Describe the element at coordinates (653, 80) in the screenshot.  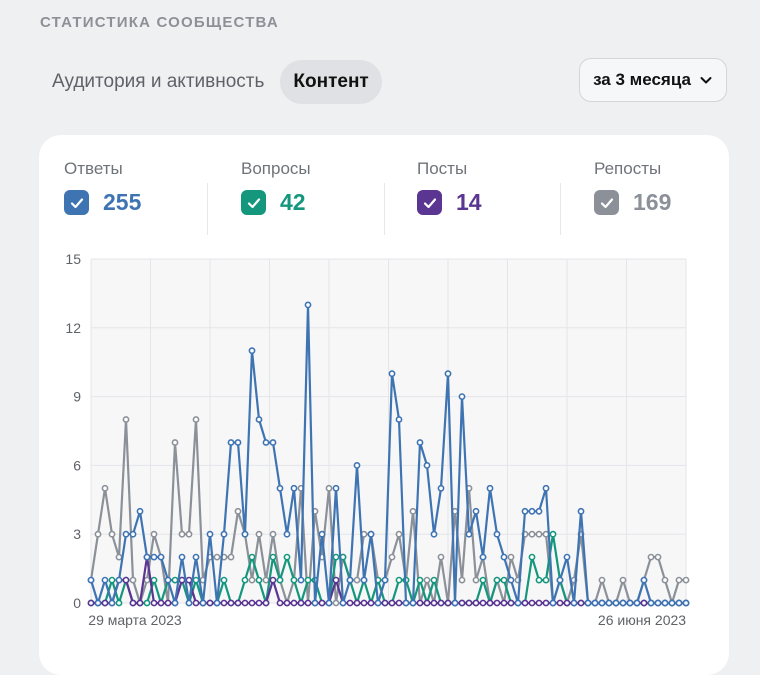
I see `period-select: за 3 месяца` at that location.